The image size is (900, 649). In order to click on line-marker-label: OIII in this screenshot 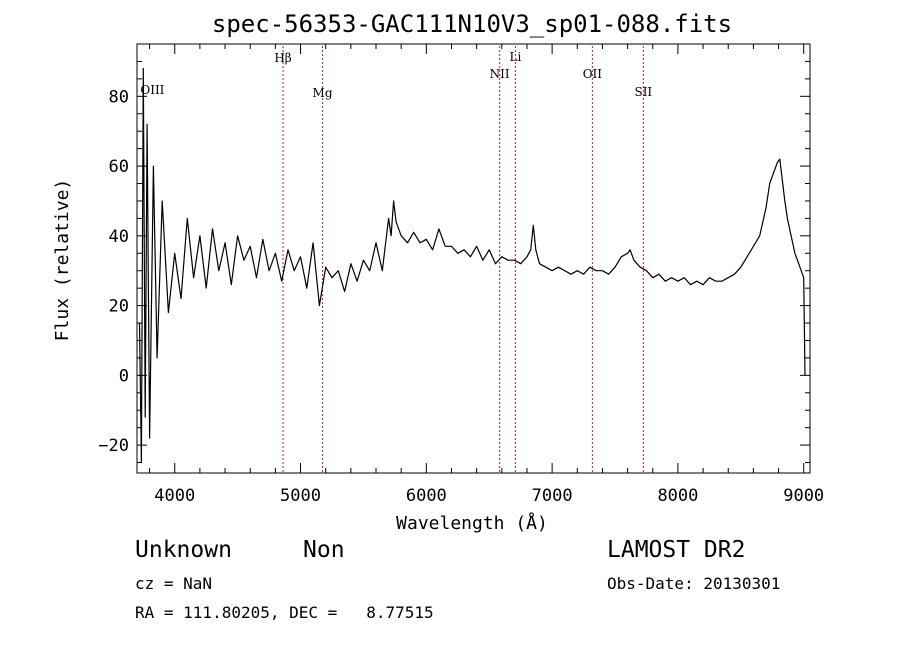, I will do `click(152, 90)`.